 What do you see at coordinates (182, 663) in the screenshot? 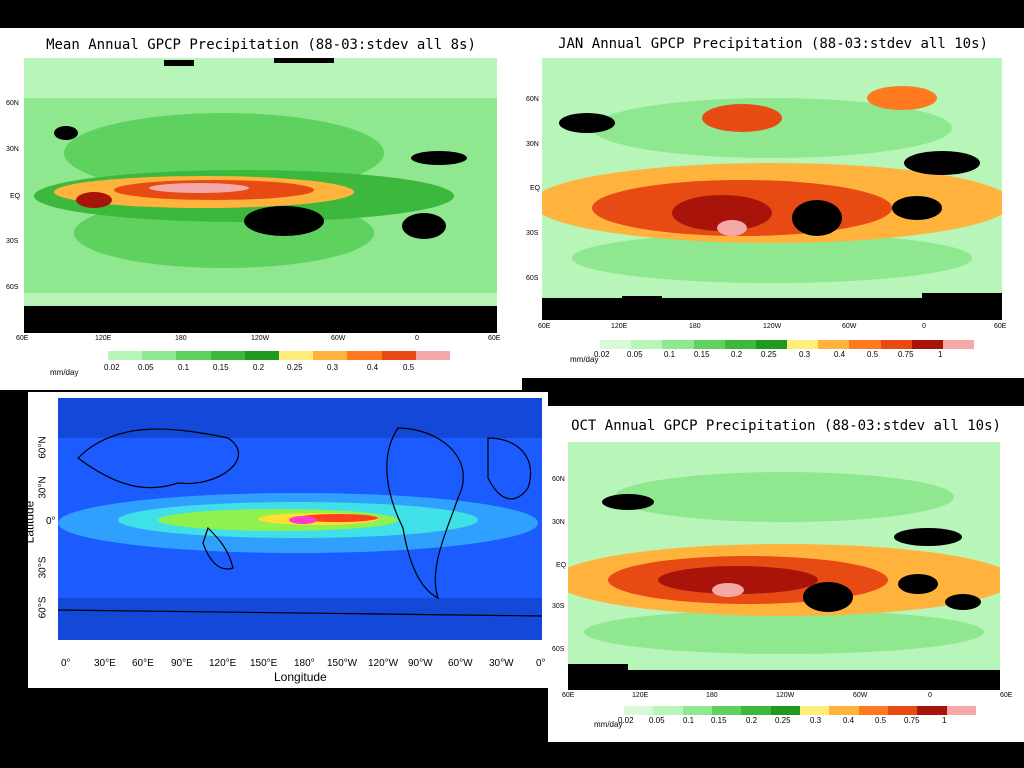
I see `std-dev-lon-label: 90°E` at bounding box center [182, 663].